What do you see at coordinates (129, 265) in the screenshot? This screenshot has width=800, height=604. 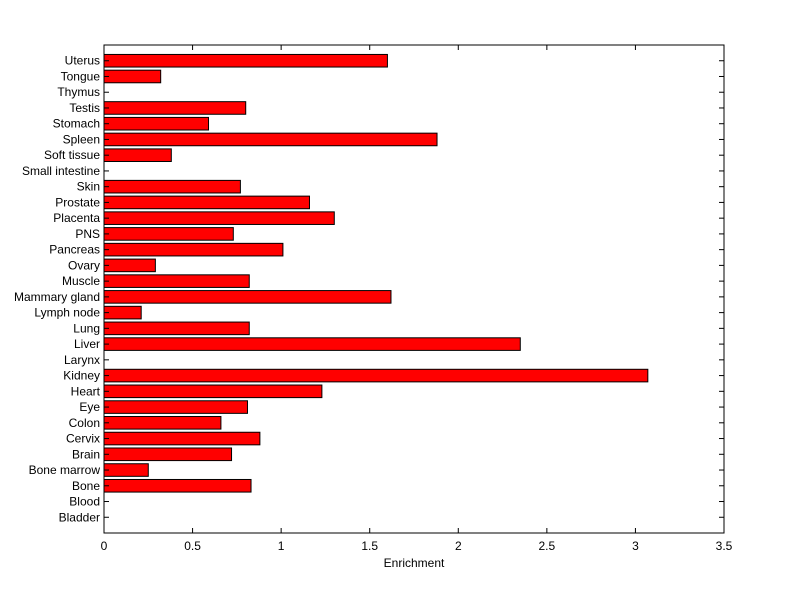 I see `bar-ovary` at bounding box center [129, 265].